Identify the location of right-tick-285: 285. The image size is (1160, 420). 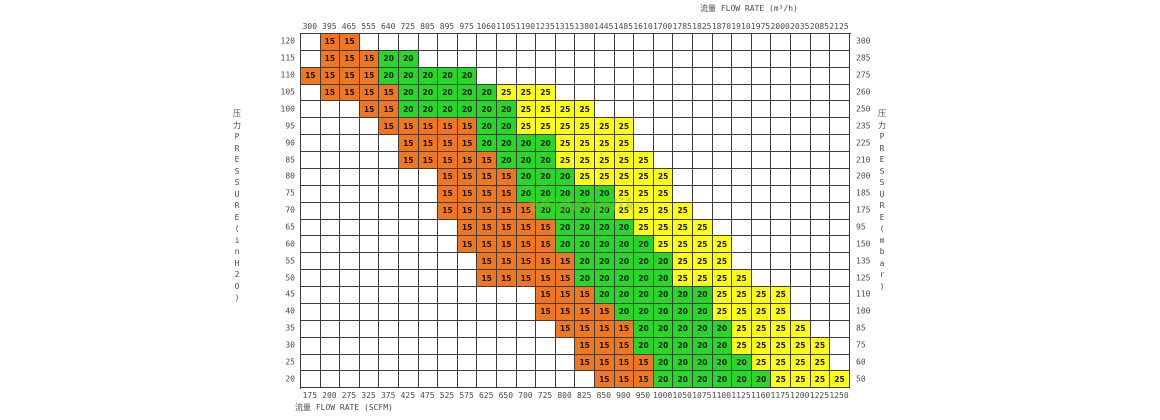
(863, 58).